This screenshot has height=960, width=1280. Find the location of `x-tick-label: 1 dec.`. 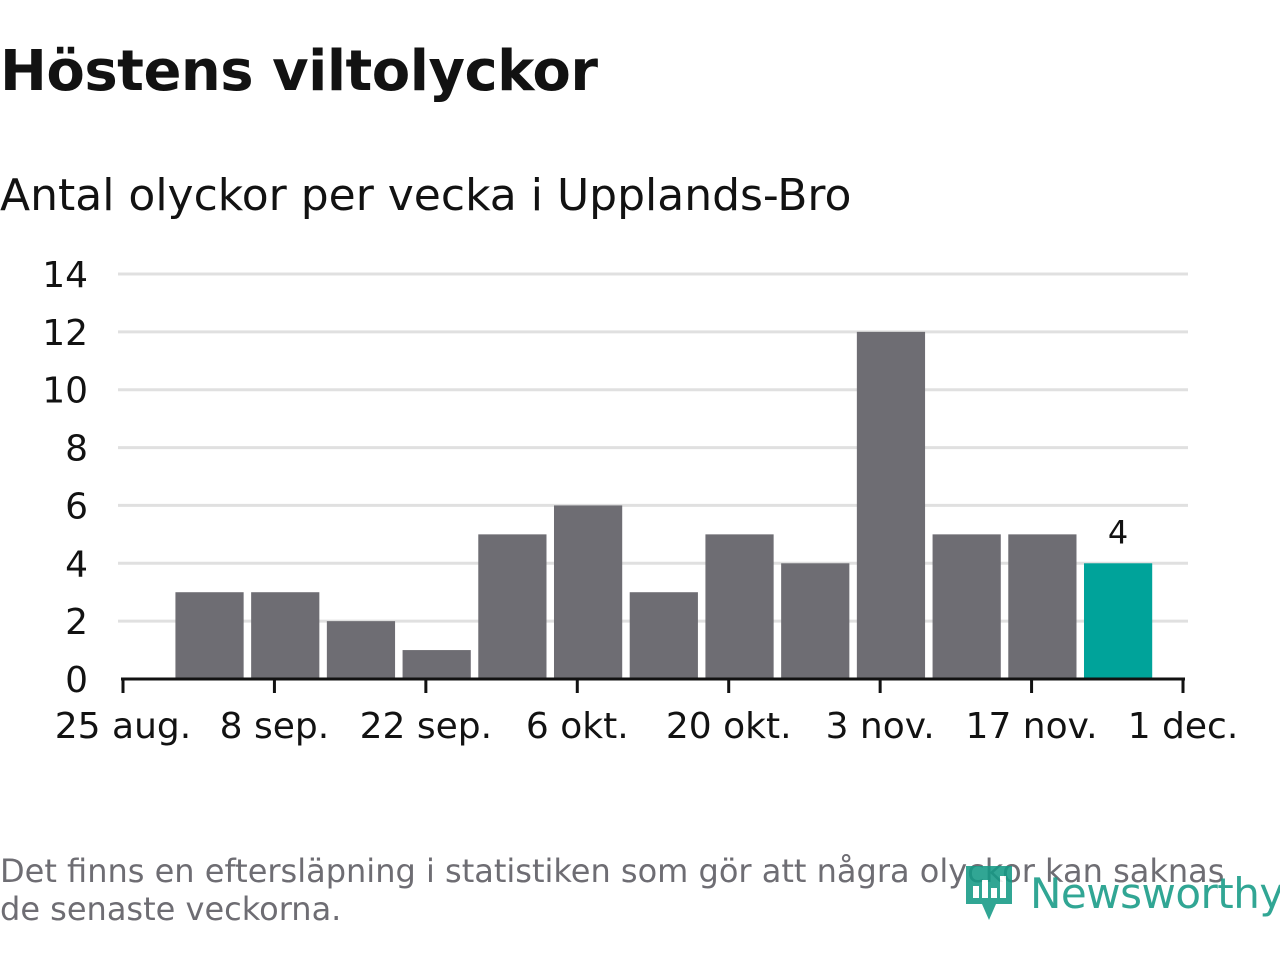

x-tick-label: 1 dec. is located at coordinates (1183, 726).